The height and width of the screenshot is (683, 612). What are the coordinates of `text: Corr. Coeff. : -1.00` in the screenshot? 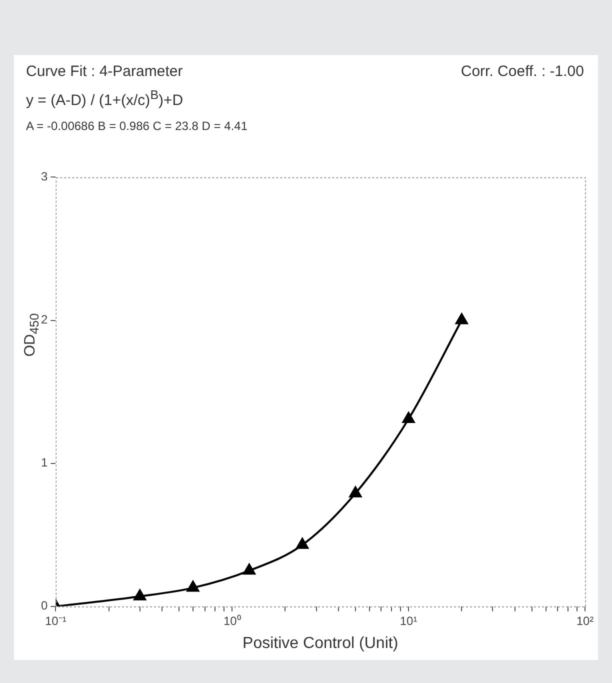 It's located at (522, 71).